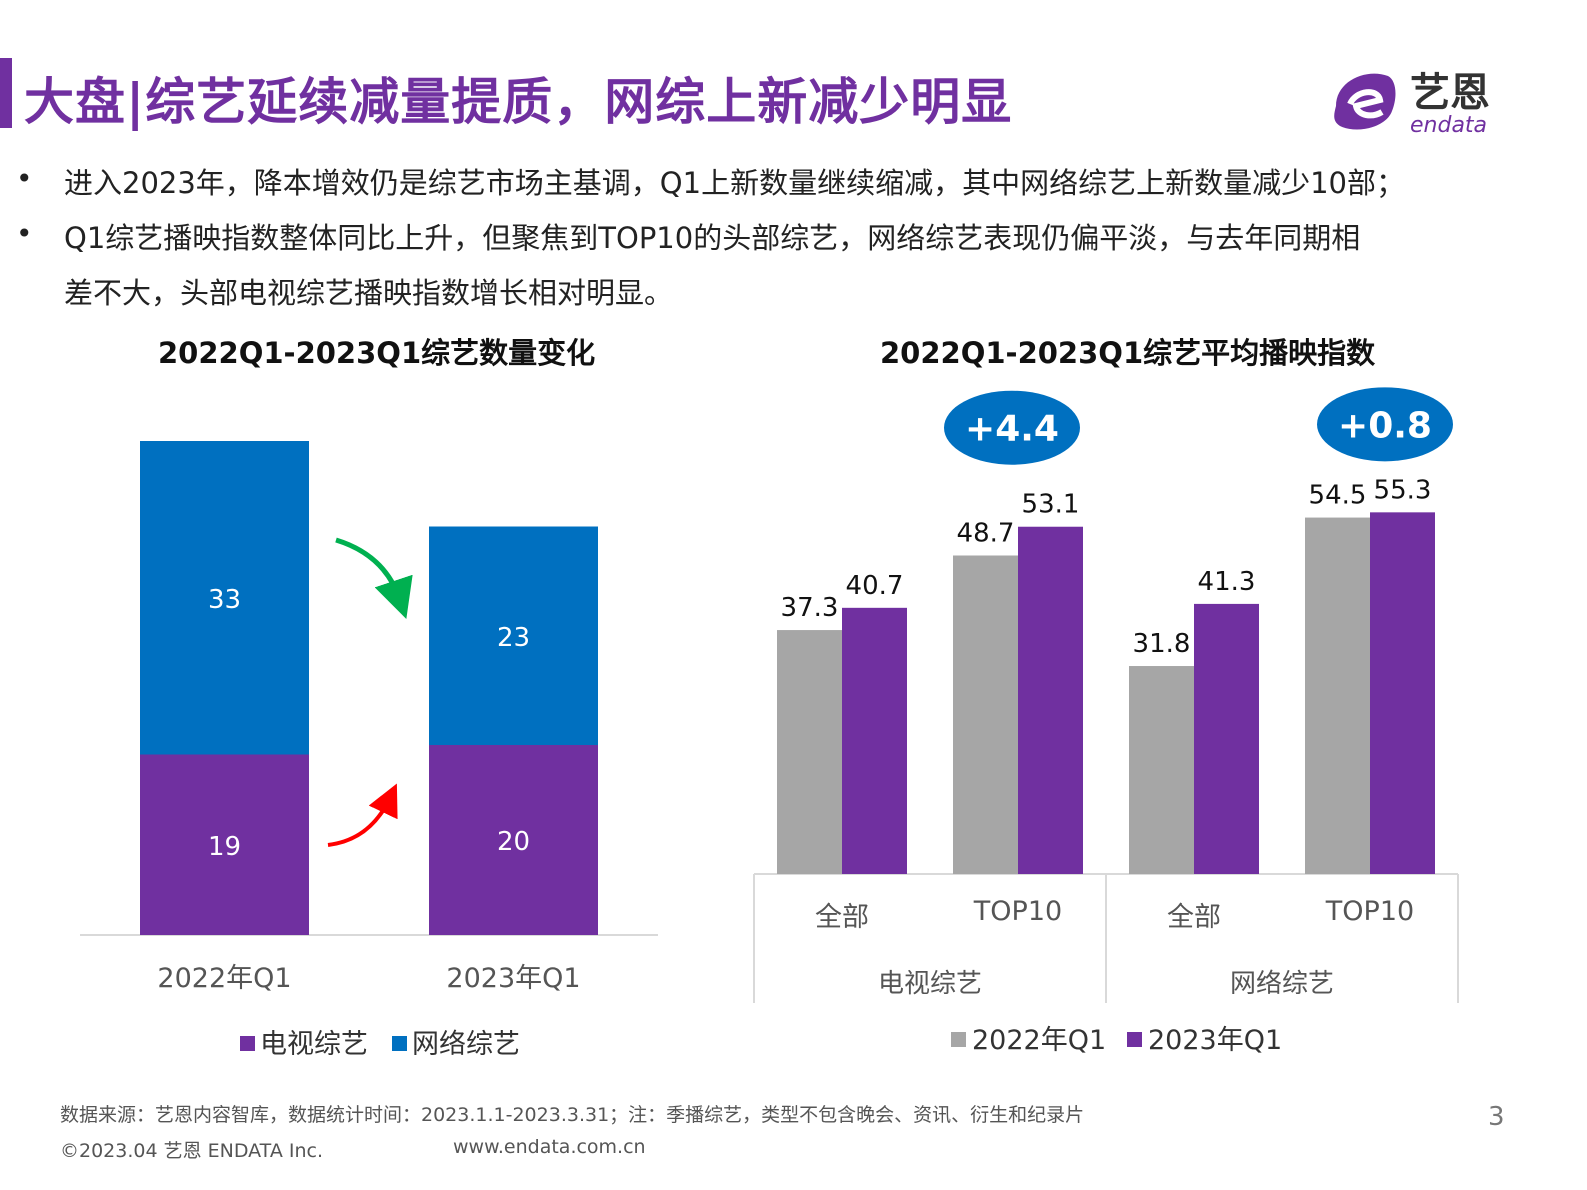  I want to click on data-label: 40.7, so click(875, 586).